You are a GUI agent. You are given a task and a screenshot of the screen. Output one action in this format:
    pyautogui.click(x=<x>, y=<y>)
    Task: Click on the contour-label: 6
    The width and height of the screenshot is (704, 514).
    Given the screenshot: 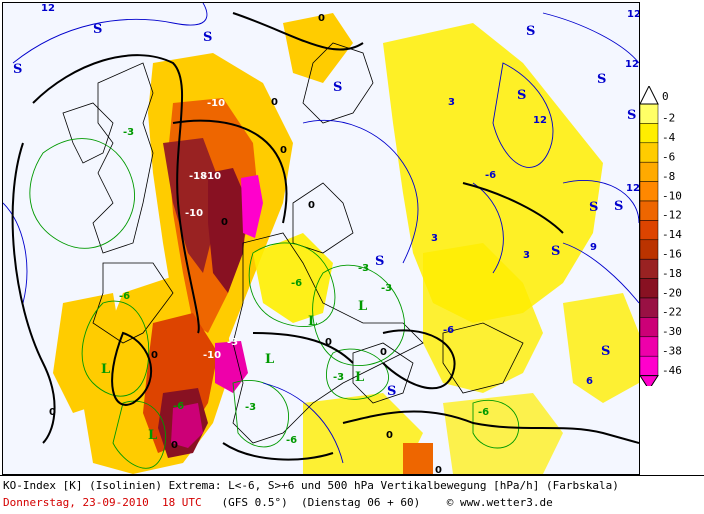 What is the action you would take?
    pyautogui.click(x=589, y=381)
    